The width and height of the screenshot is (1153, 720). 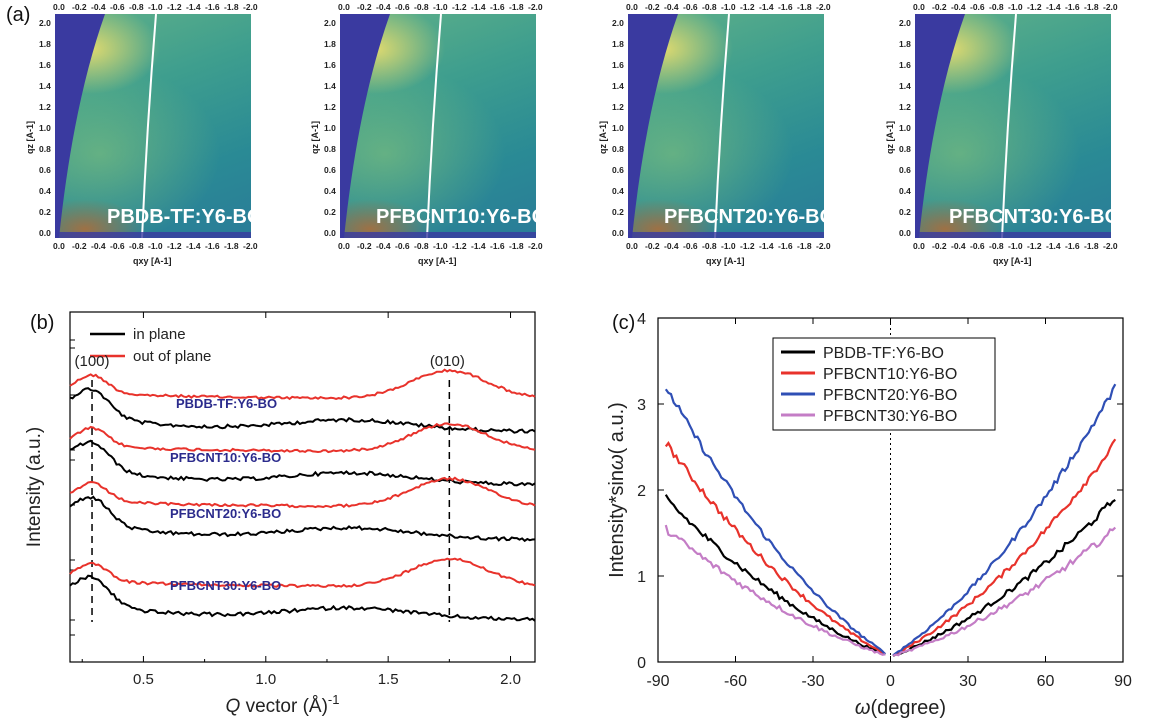 What do you see at coordinates (1035, 217) in the screenshot?
I see `sample-label: PFBCNT30:Y6-BO` at bounding box center [1035, 217].